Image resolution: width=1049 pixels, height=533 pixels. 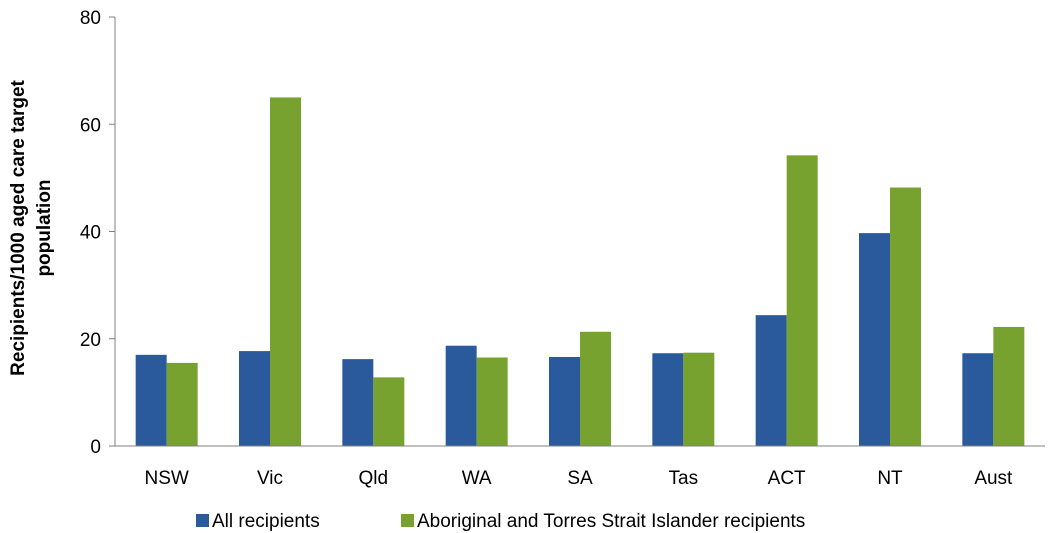 What do you see at coordinates (90, 340) in the screenshot?
I see `y-tick-label: 20` at bounding box center [90, 340].